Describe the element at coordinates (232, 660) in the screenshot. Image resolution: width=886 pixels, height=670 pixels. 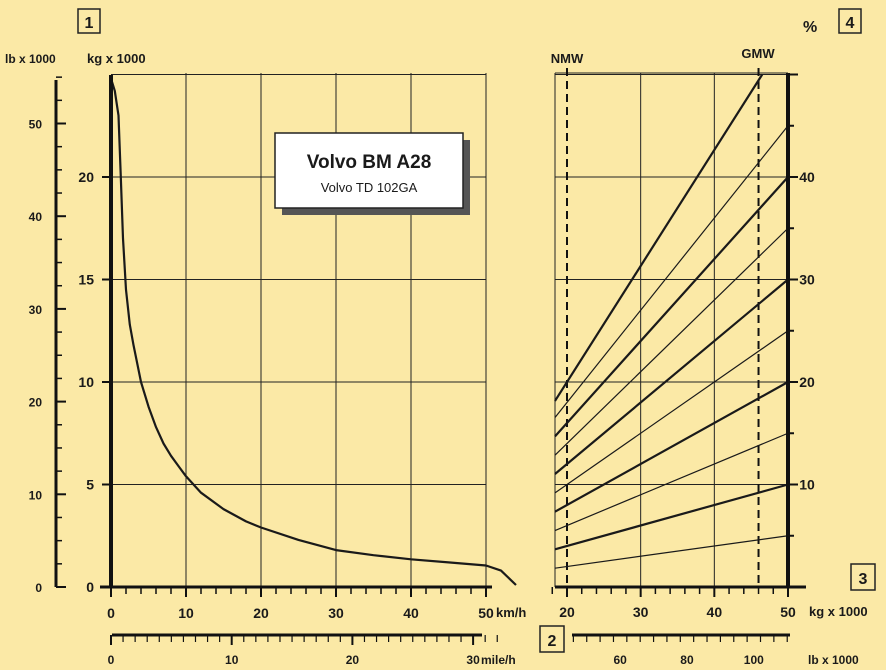
I see `mph-tick-label: 10` at that location.